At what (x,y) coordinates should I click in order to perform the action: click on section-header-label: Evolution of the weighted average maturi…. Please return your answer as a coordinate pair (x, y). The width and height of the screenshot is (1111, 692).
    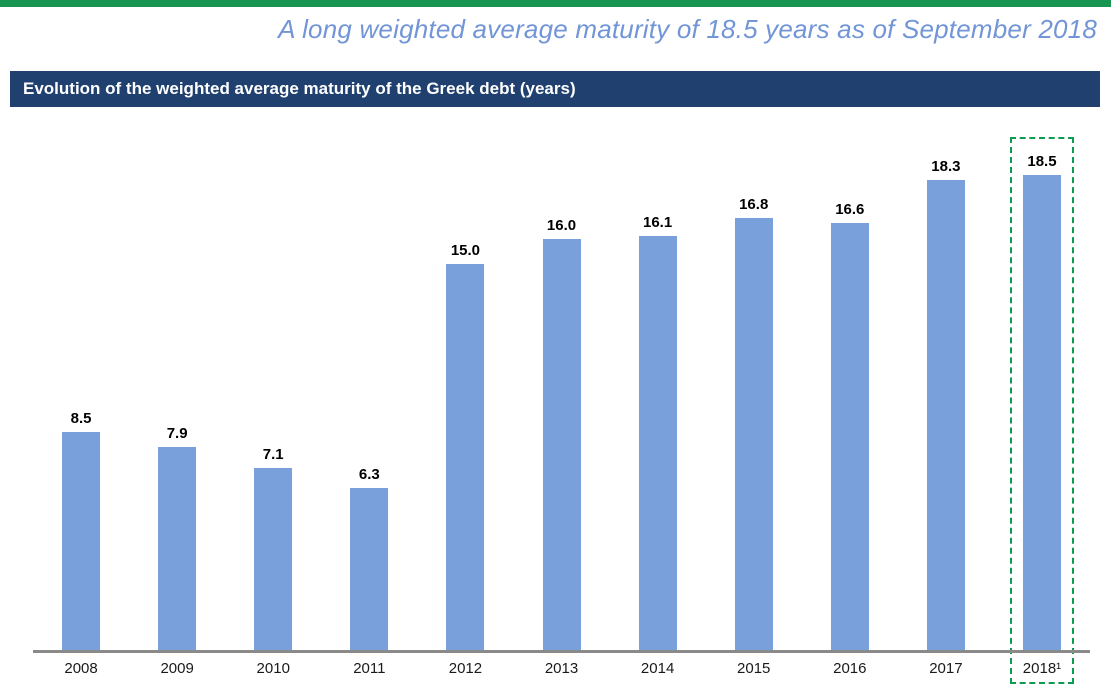
    Looking at the image, I should click on (299, 88).